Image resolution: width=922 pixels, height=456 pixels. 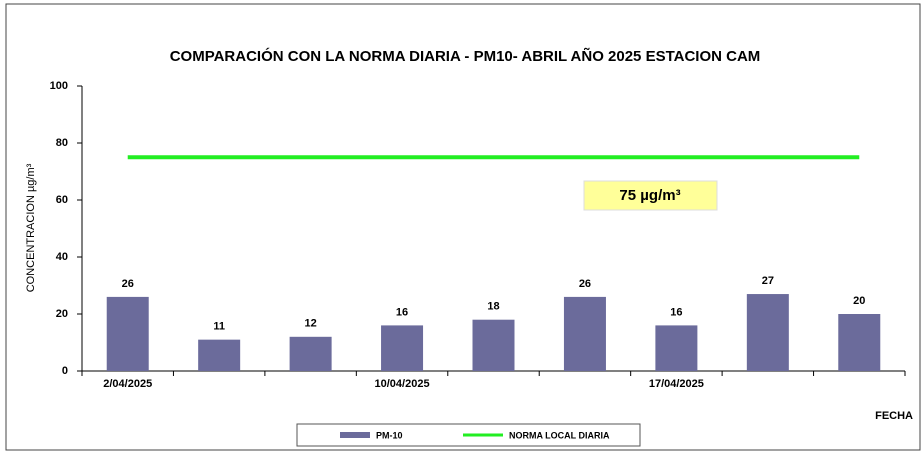 I want to click on y-tick-label: 0, so click(x=65, y=371).